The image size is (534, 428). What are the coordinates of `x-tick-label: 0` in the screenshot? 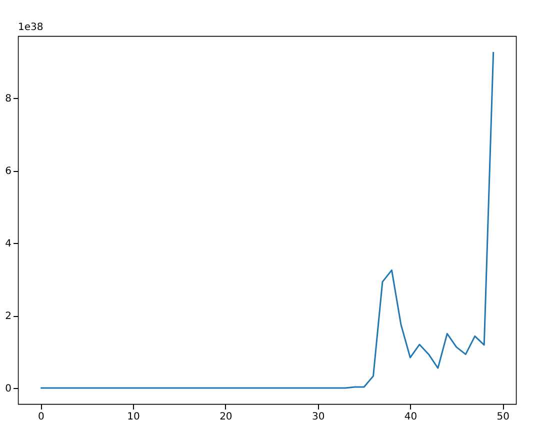 It's located at (41, 417).